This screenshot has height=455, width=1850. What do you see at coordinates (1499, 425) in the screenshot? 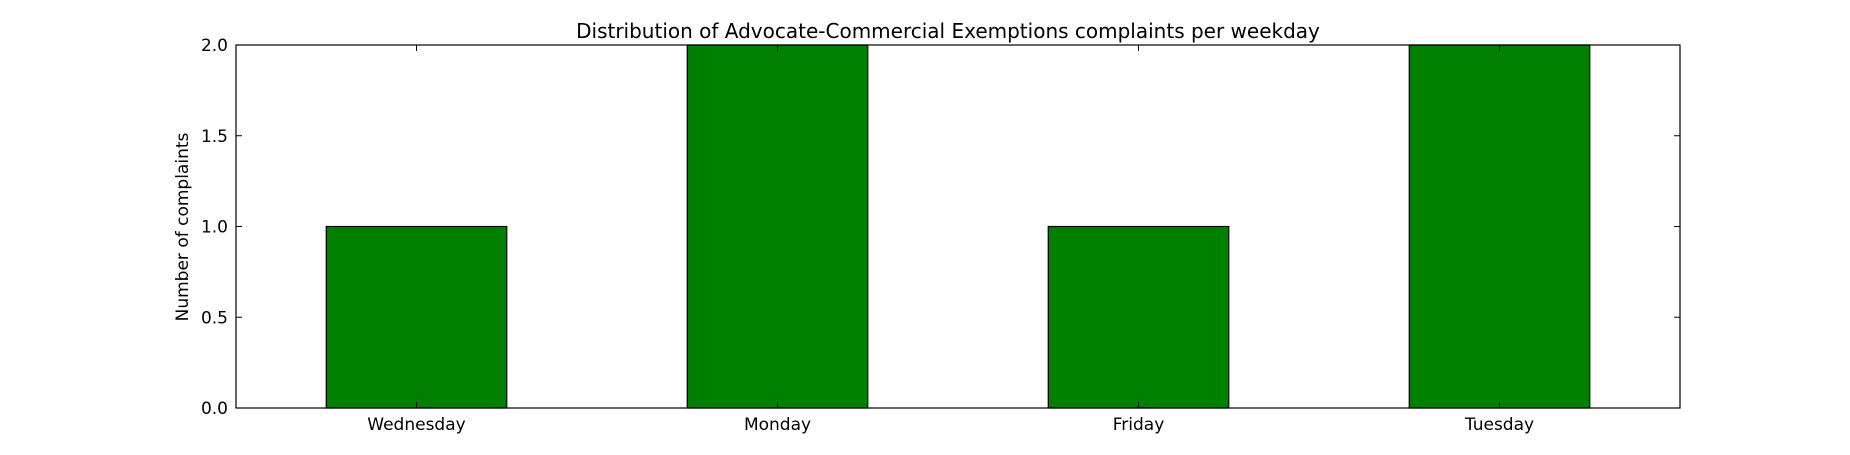
I see `x-tick-label: Tuesday` at bounding box center [1499, 425].